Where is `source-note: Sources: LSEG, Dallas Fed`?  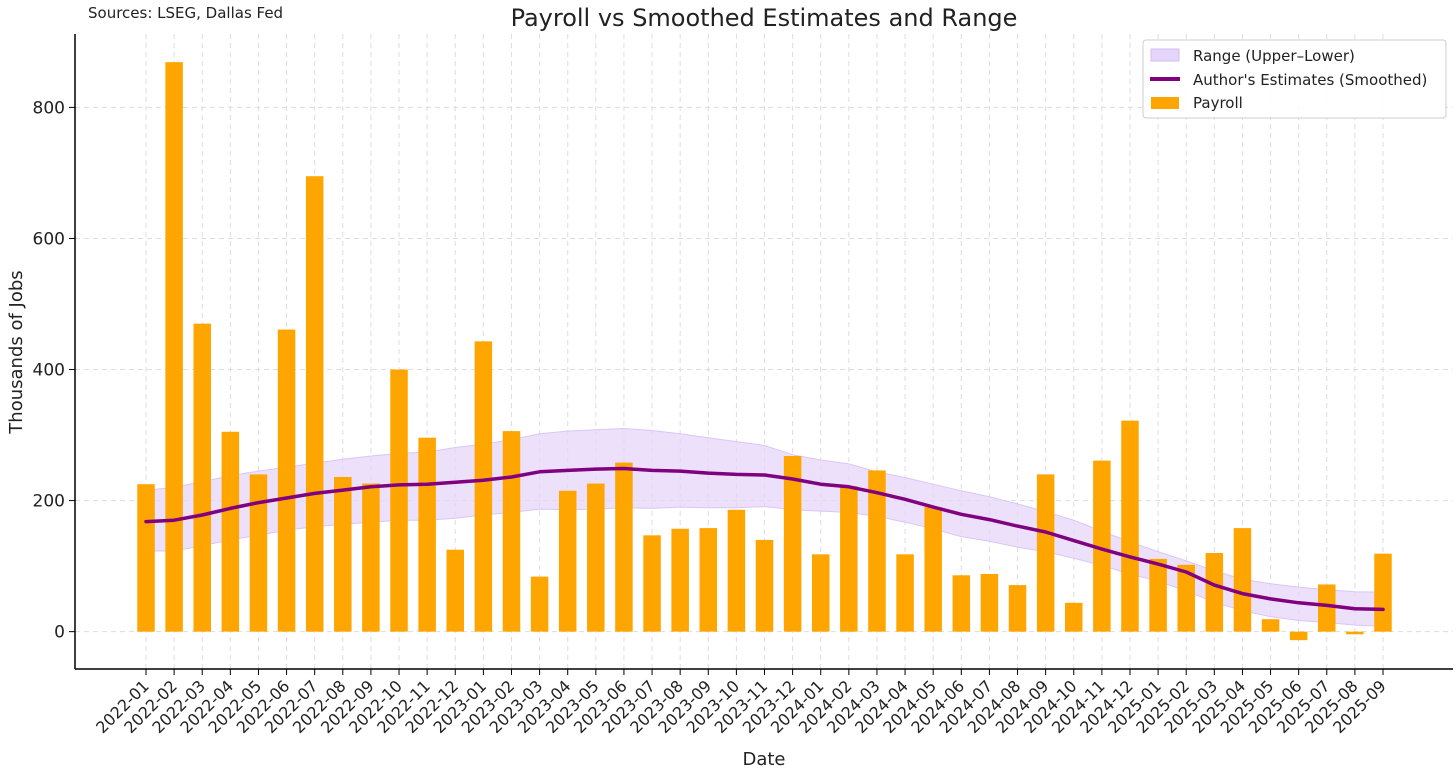 source-note: Sources: LSEG, Dallas Fed is located at coordinates (185, 13).